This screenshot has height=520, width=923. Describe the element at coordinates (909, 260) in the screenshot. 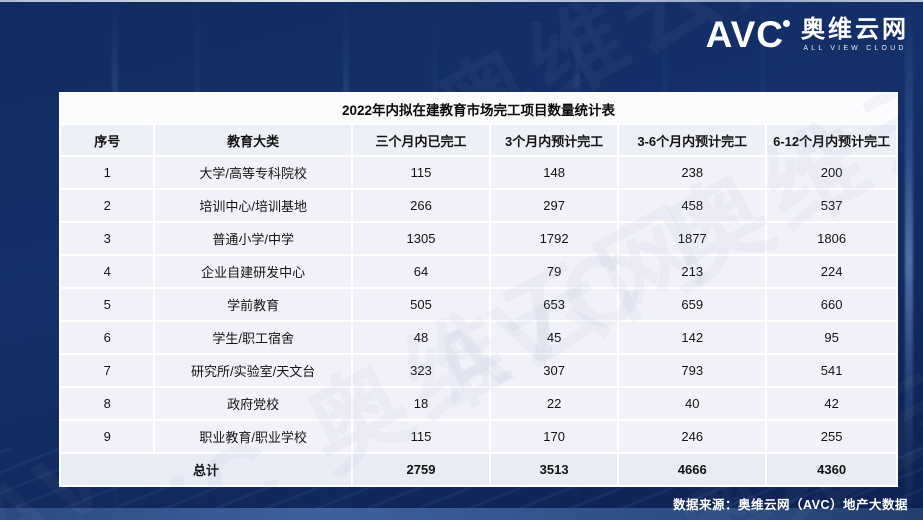

I see `background-light-streak` at that location.